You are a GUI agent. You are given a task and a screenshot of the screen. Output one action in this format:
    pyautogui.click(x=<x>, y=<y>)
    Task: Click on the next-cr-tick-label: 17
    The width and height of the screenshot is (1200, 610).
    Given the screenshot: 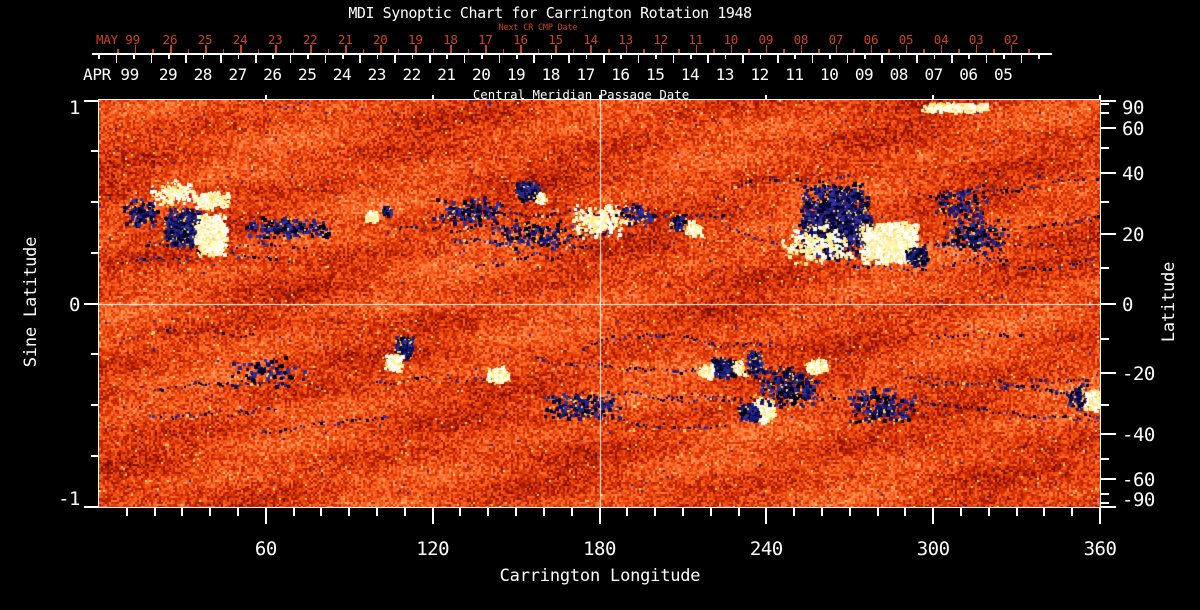 What is the action you would take?
    pyautogui.click(x=485, y=39)
    